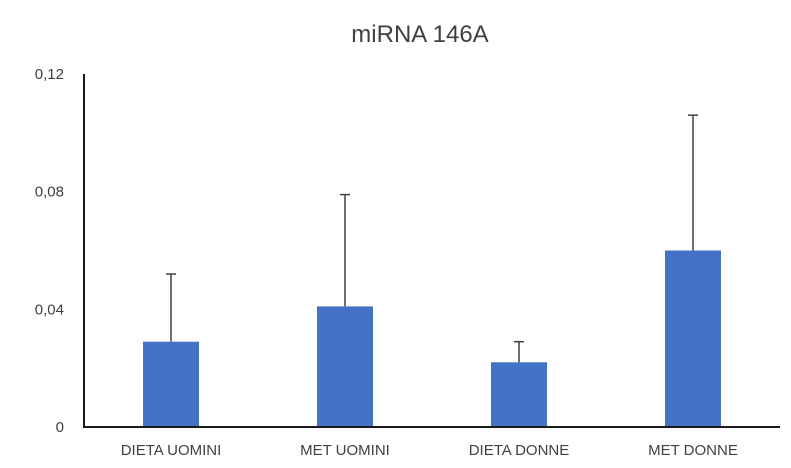 The image size is (791, 468). I want to click on y-tick-label: 0,12, so click(49, 74).